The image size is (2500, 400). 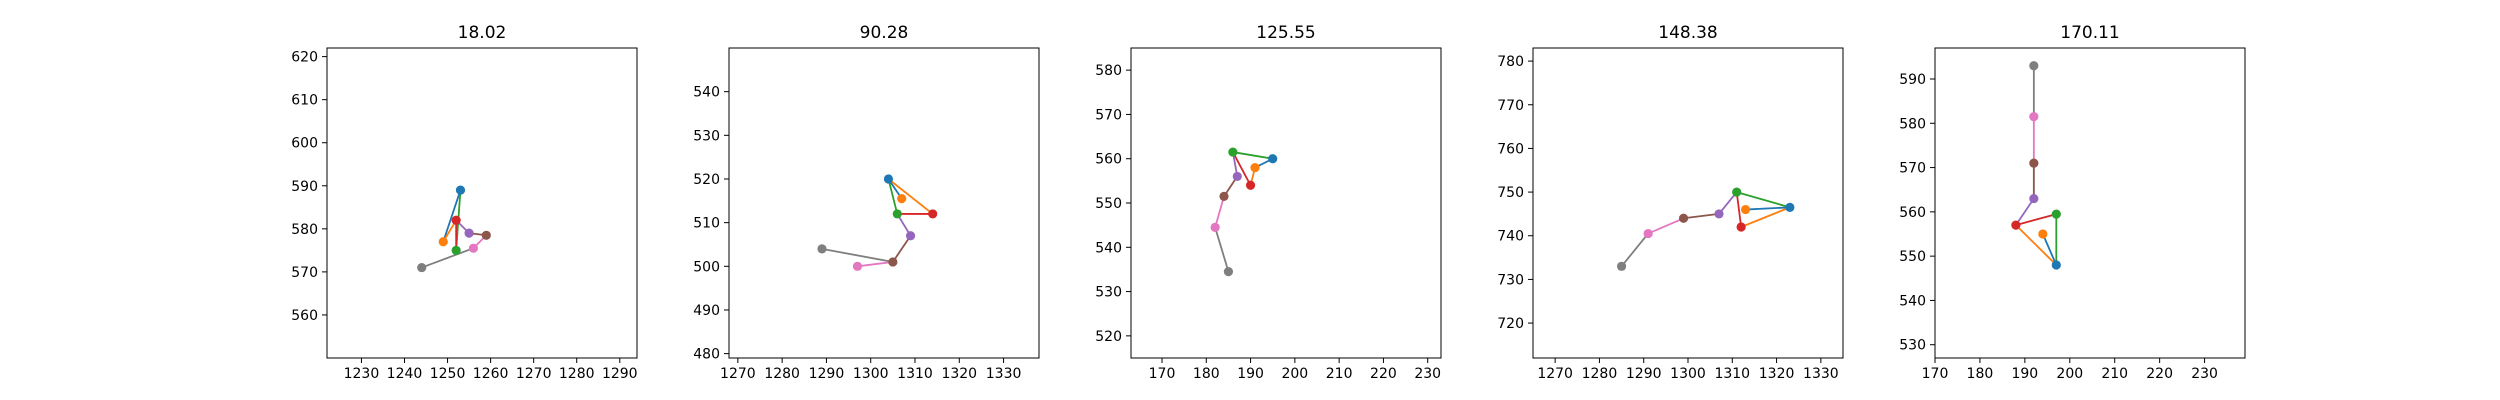 What do you see at coordinates (1510, 62) in the screenshot?
I see `y-tick-label: 780` at bounding box center [1510, 62].